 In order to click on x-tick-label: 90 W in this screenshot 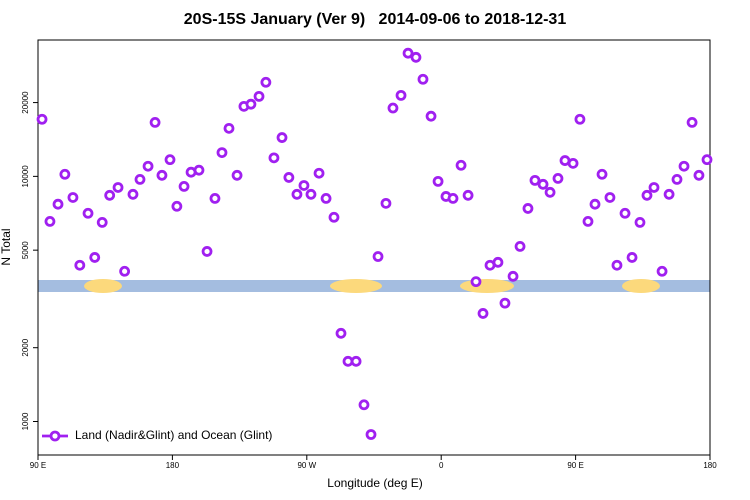, I will do `click(306, 465)`.